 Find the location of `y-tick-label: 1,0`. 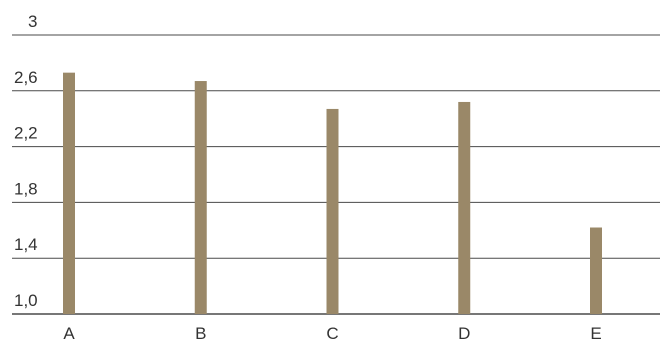

y-tick-label: 1,0 is located at coordinates (26, 300).